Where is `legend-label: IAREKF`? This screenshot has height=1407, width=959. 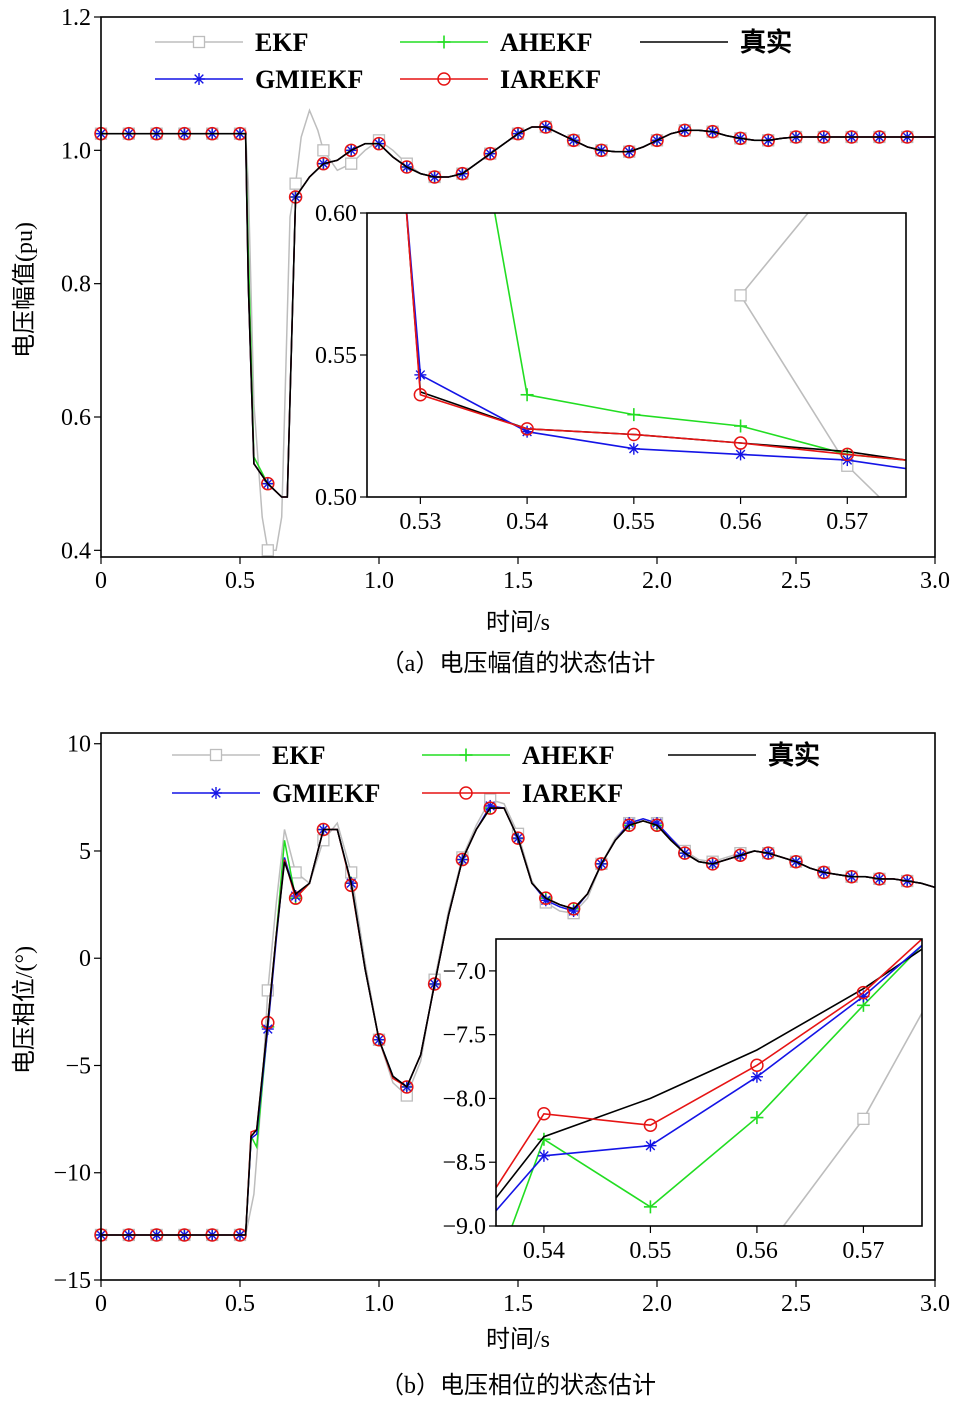
legend-label: IAREKF is located at coordinates (572, 793).